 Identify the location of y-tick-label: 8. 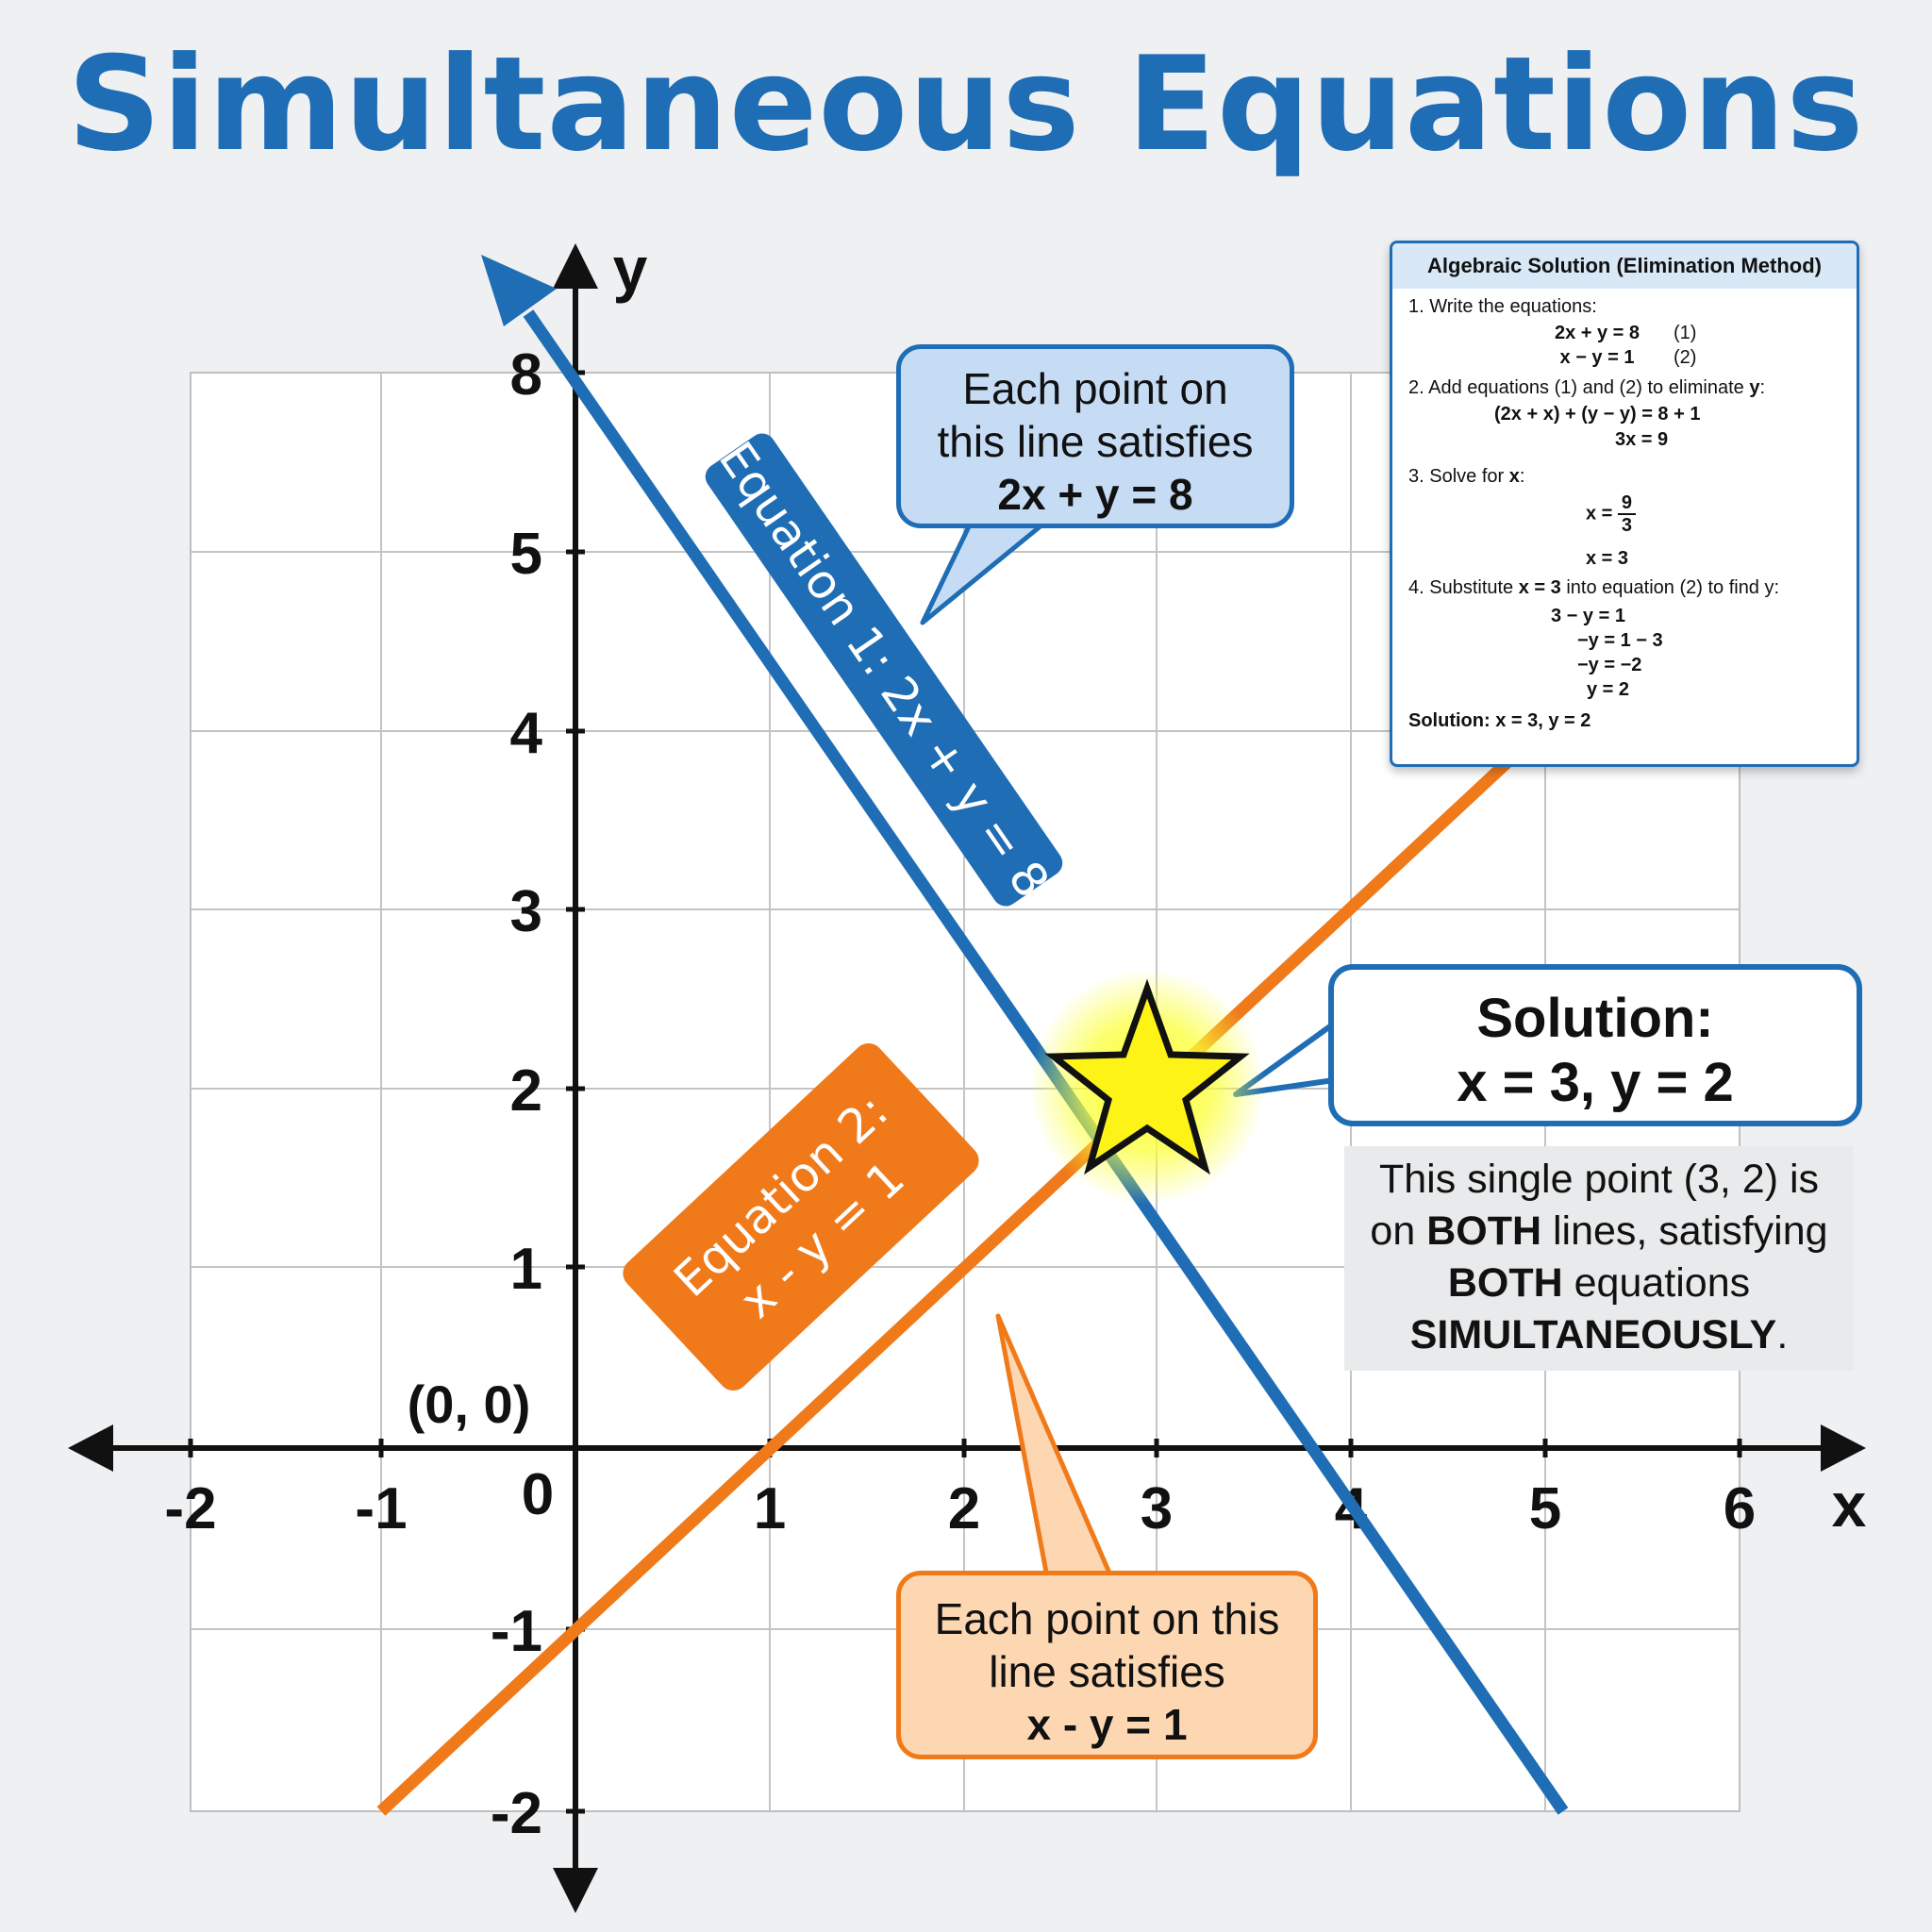
(526, 375).